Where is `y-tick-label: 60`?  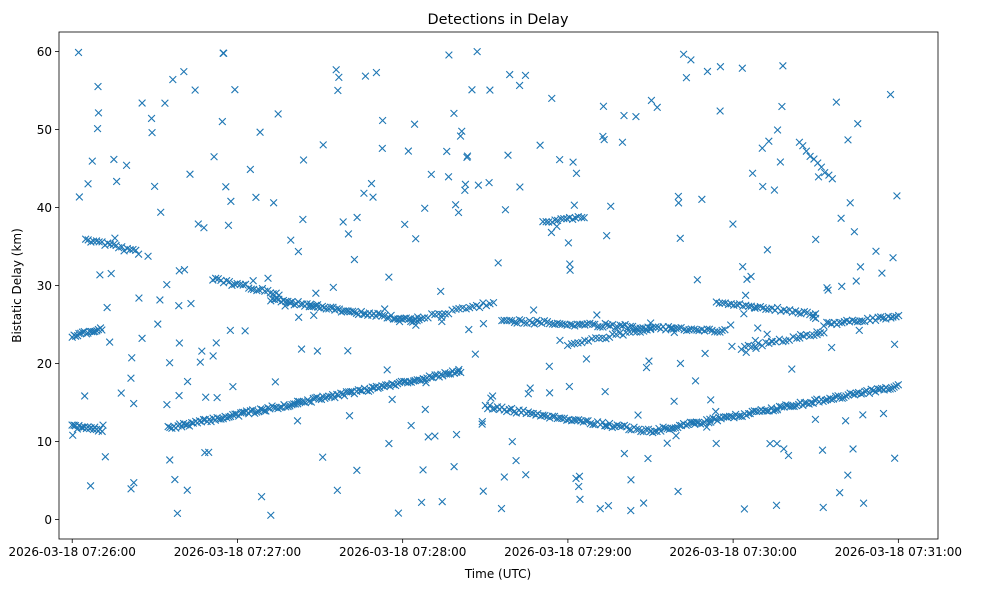 y-tick-label: 60 is located at coordinates (44, 52).